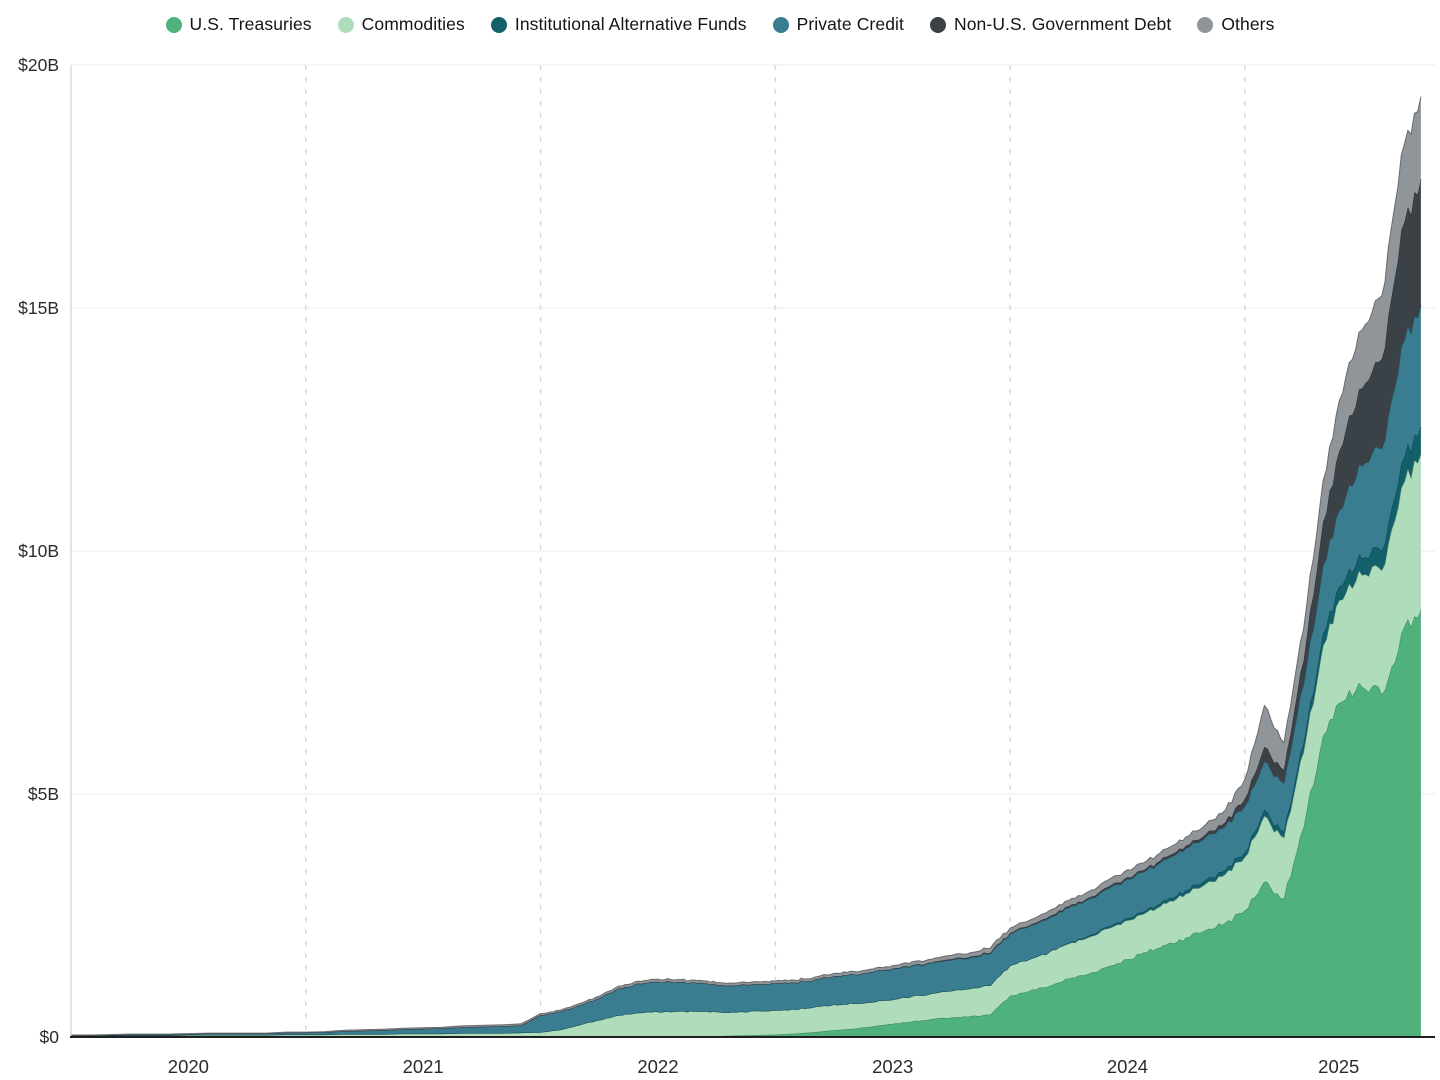 The image size is (1440, 1080). I want to click on institutional-alternative-funds-swatch-icon, so click(498, 24).